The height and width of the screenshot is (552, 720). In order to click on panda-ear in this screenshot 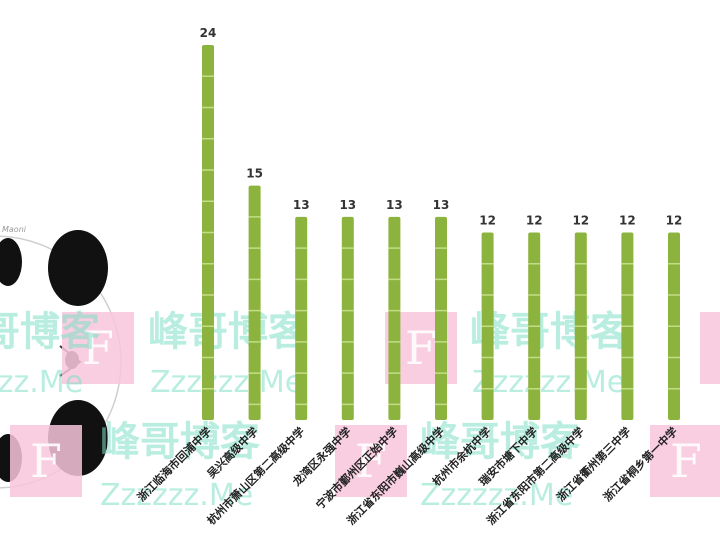, I will do `click(78, 268)`.